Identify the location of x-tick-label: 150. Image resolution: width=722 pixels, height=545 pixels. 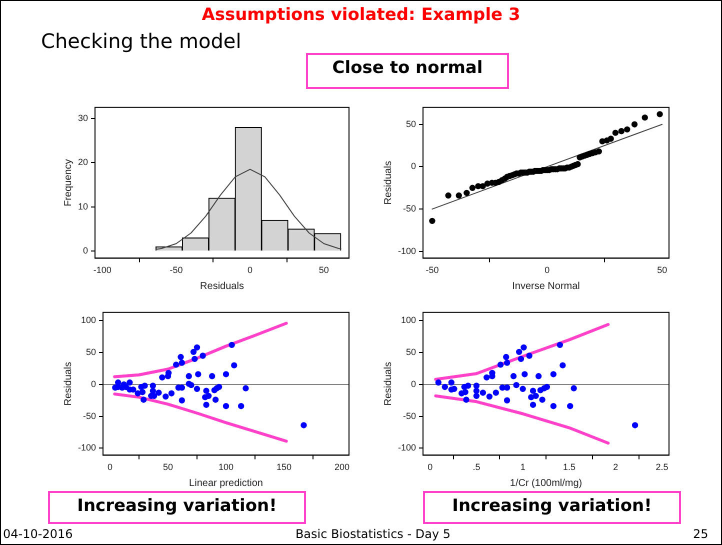
(284, 467).